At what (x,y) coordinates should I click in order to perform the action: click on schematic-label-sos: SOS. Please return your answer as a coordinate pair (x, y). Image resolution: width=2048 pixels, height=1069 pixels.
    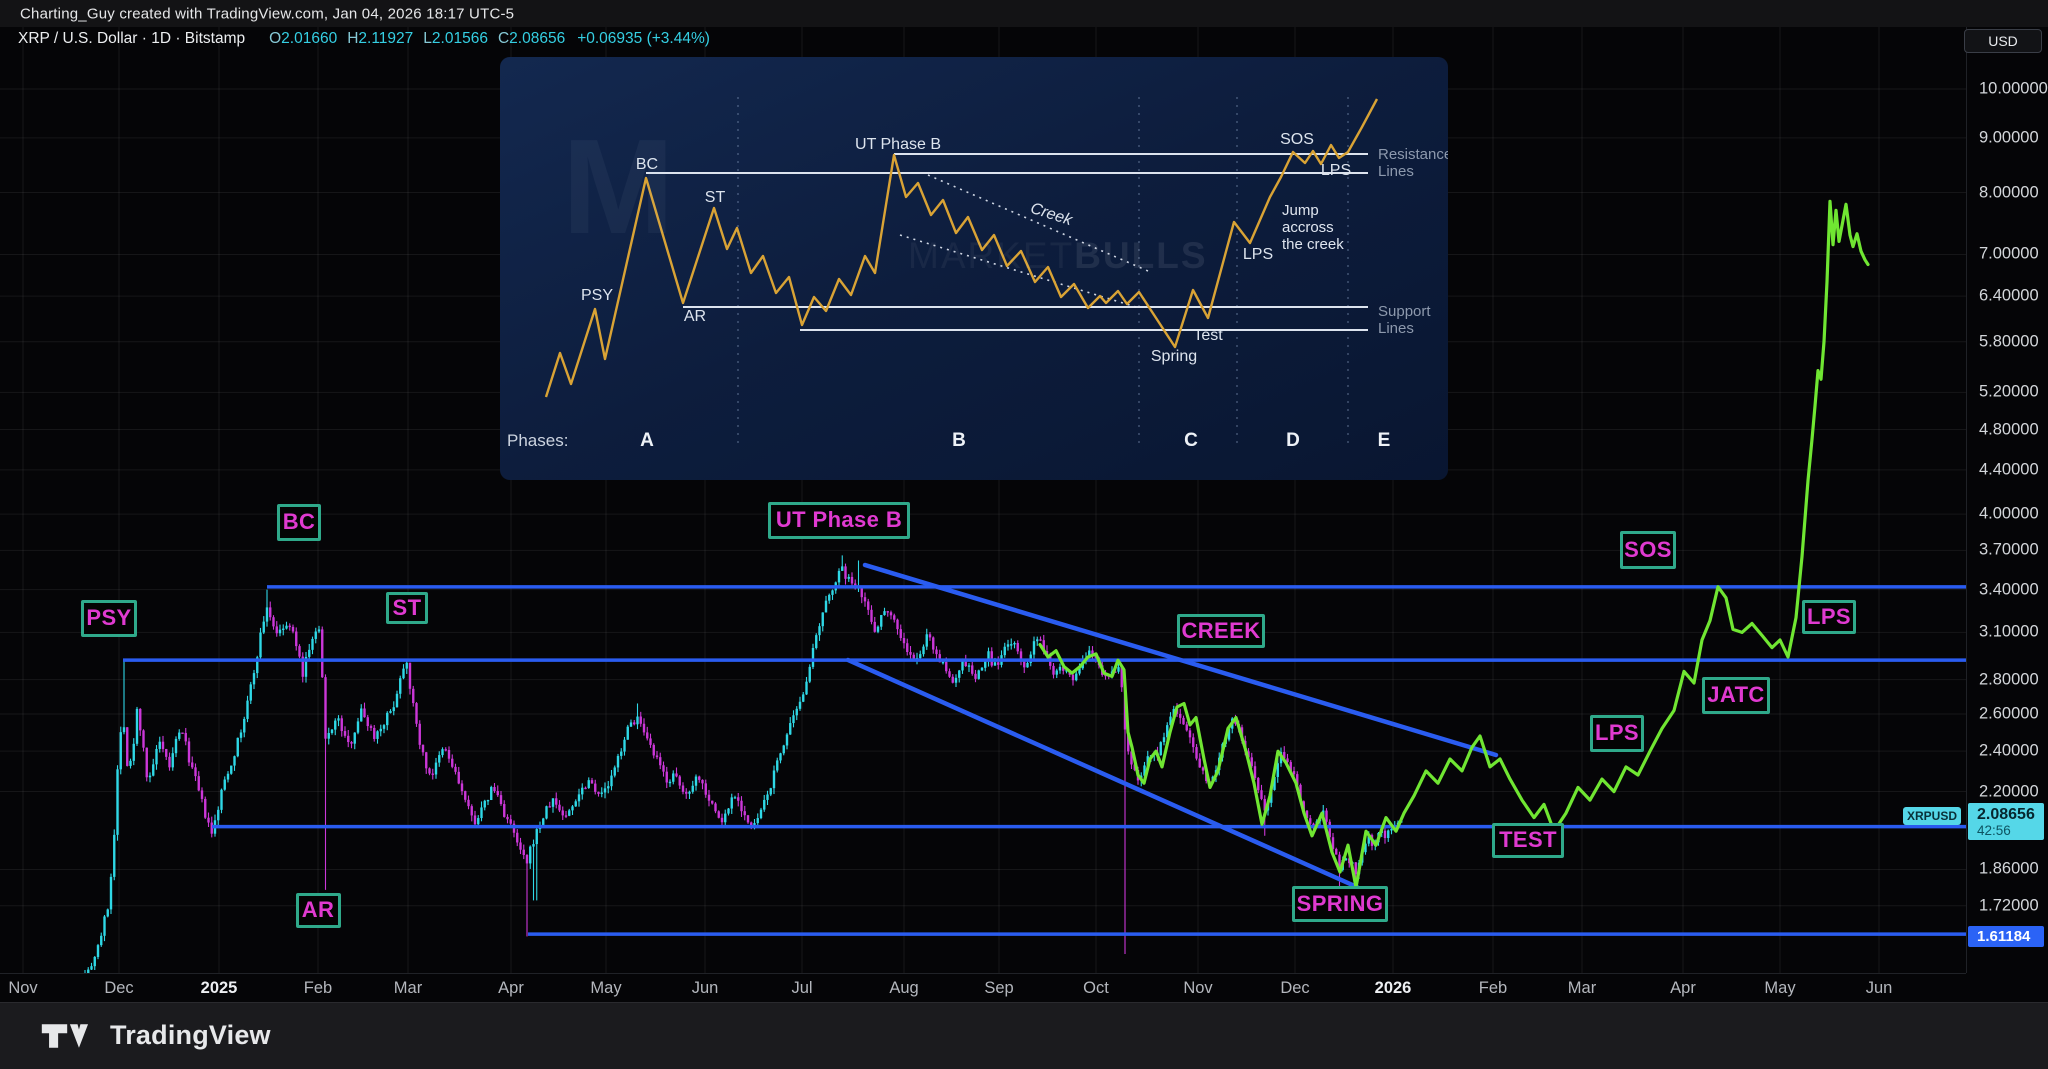
    Looking at the image, I should click on (1297, 139).